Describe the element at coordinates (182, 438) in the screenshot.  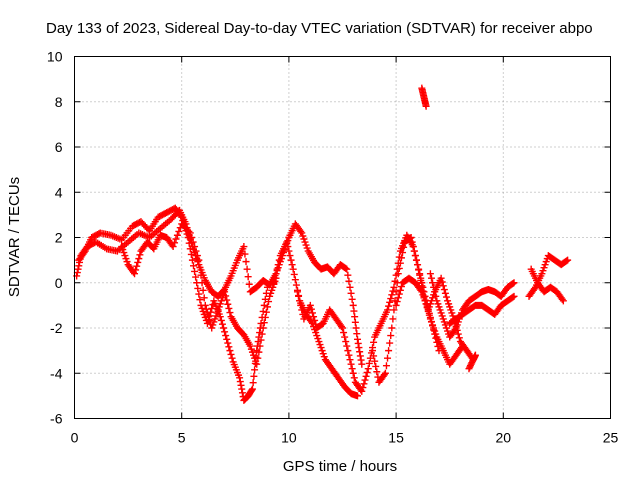
I see `x-tick-label: 5` at that location.